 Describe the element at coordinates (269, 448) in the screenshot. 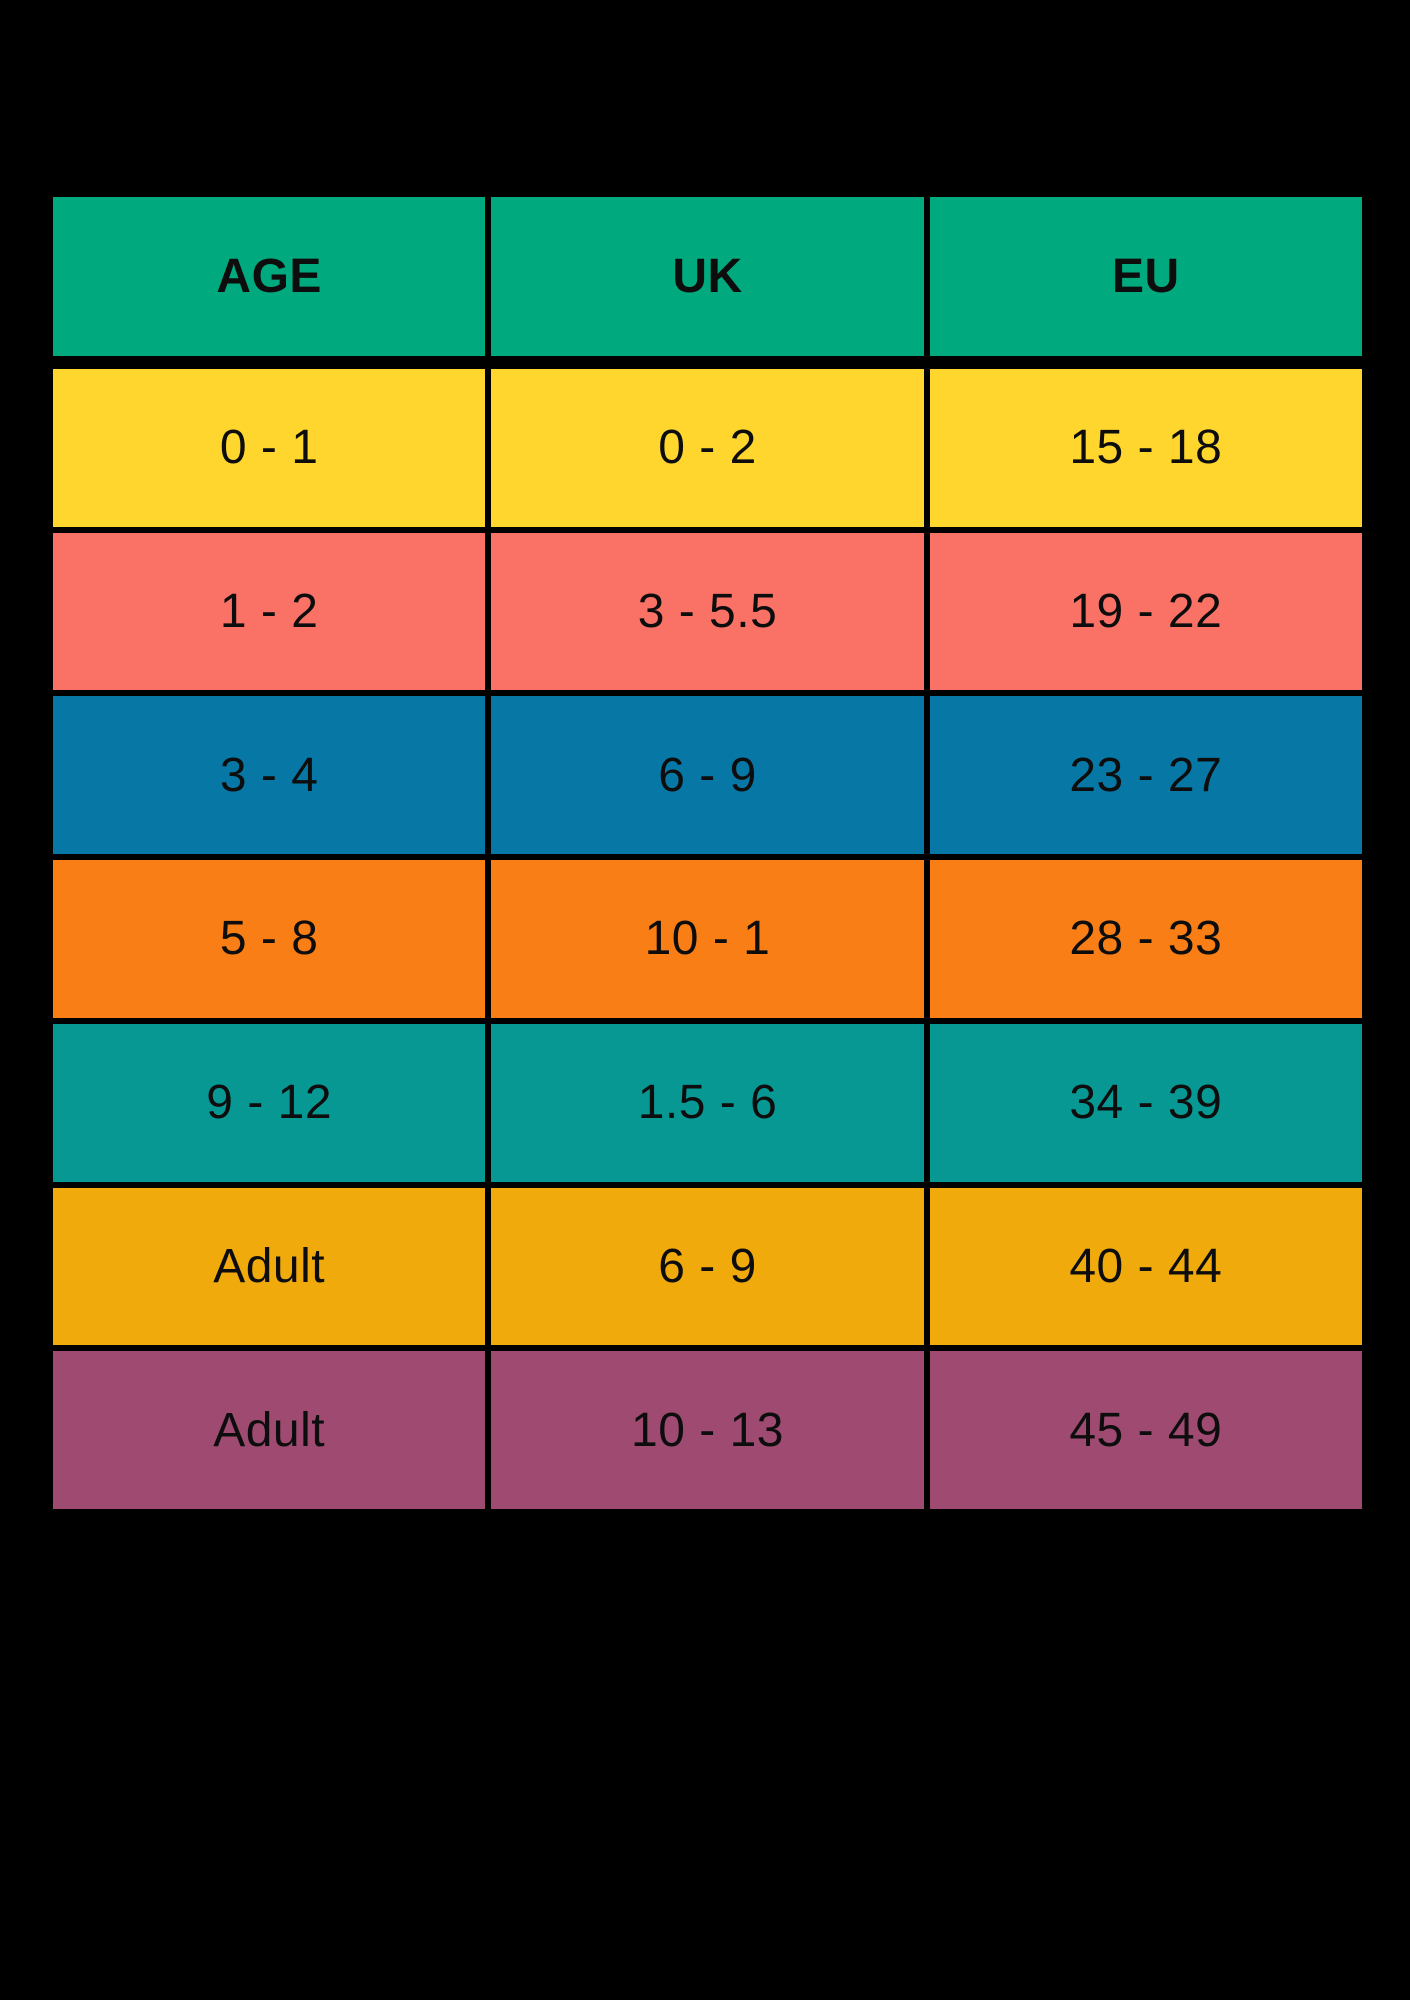

I see `age-cell: 0 - 1` at that location.